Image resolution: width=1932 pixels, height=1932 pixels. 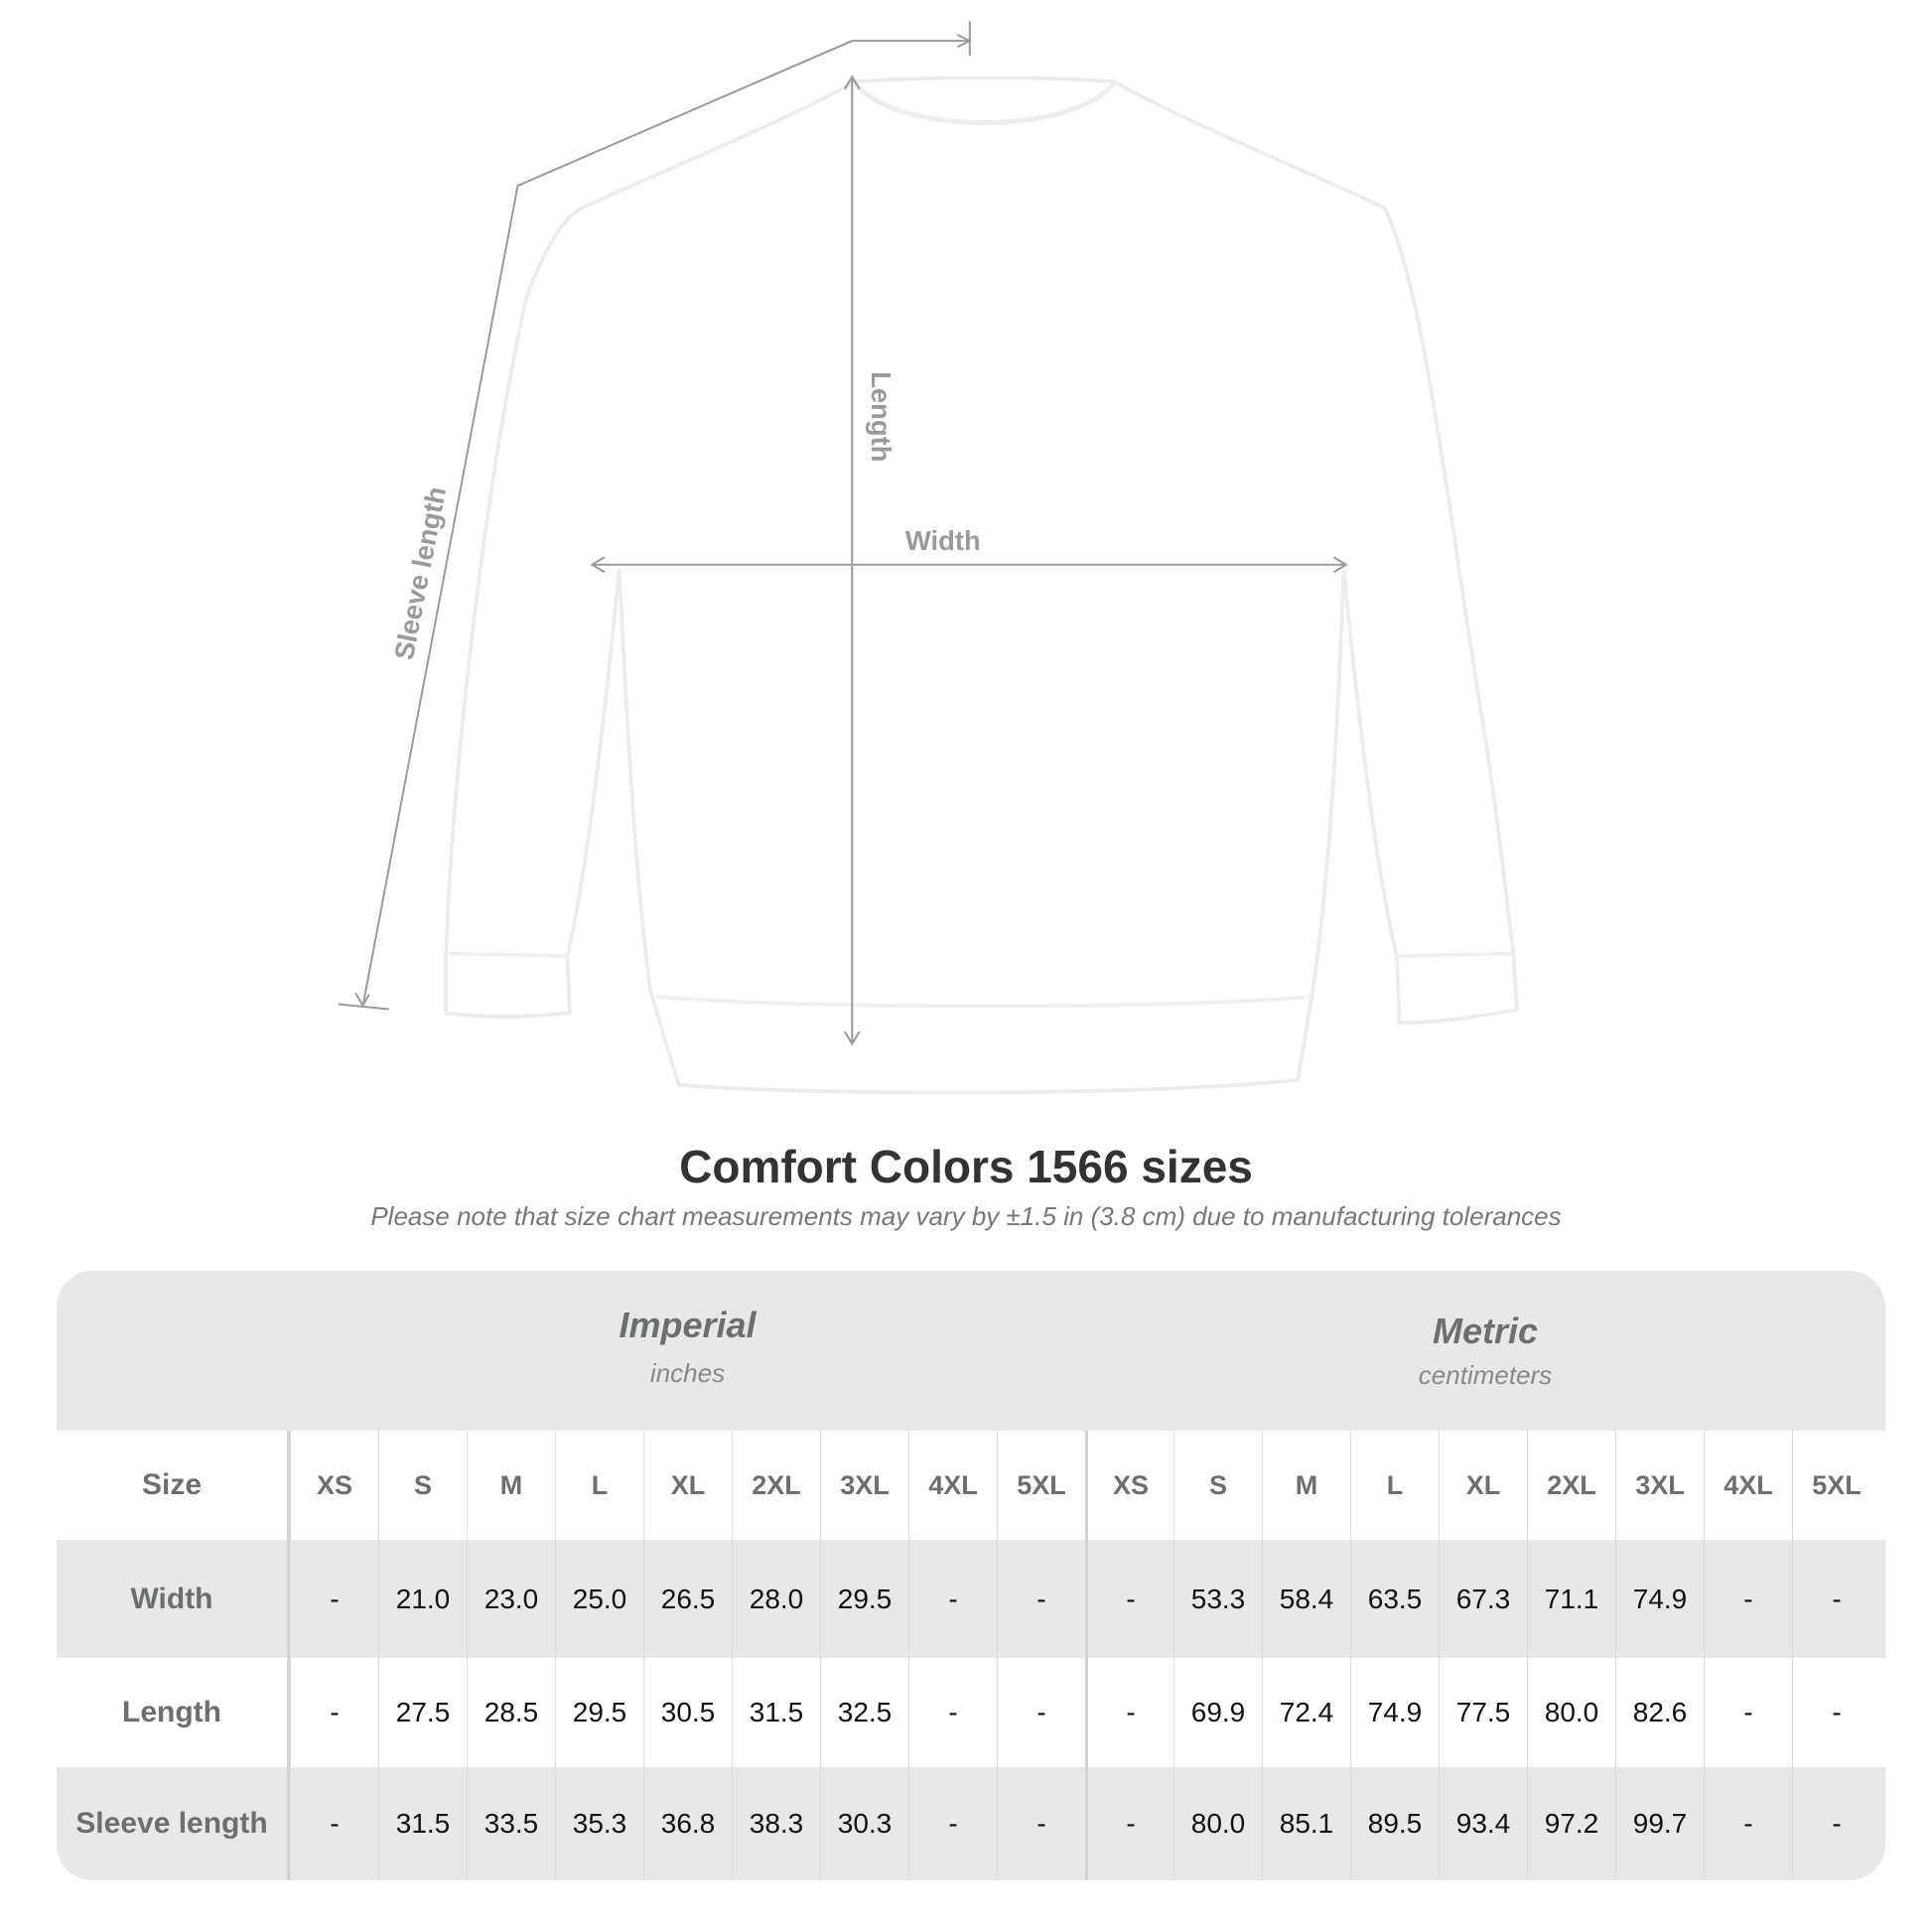 What do you see at coordinates (511, 1599) in the screenshot?
I see `imperial-value-cell: 23.0` at bounding box center [511, 1599].